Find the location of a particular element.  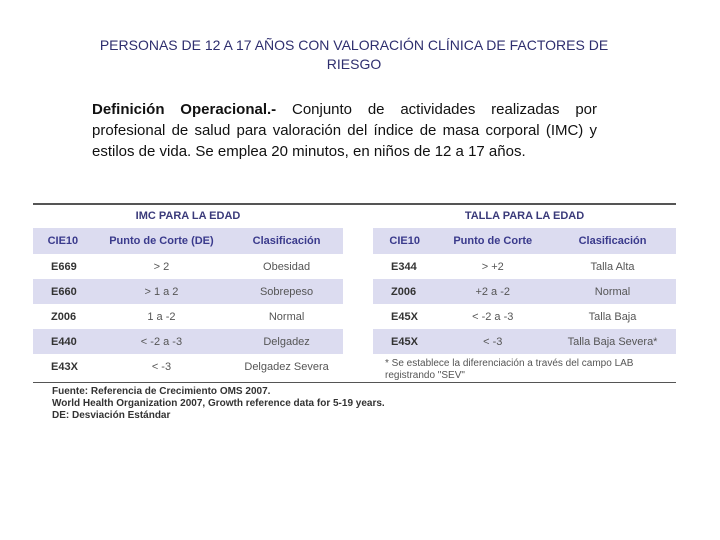

row: E45X < -2 a -3 Talla Baja is located at coordinates (524, 316).